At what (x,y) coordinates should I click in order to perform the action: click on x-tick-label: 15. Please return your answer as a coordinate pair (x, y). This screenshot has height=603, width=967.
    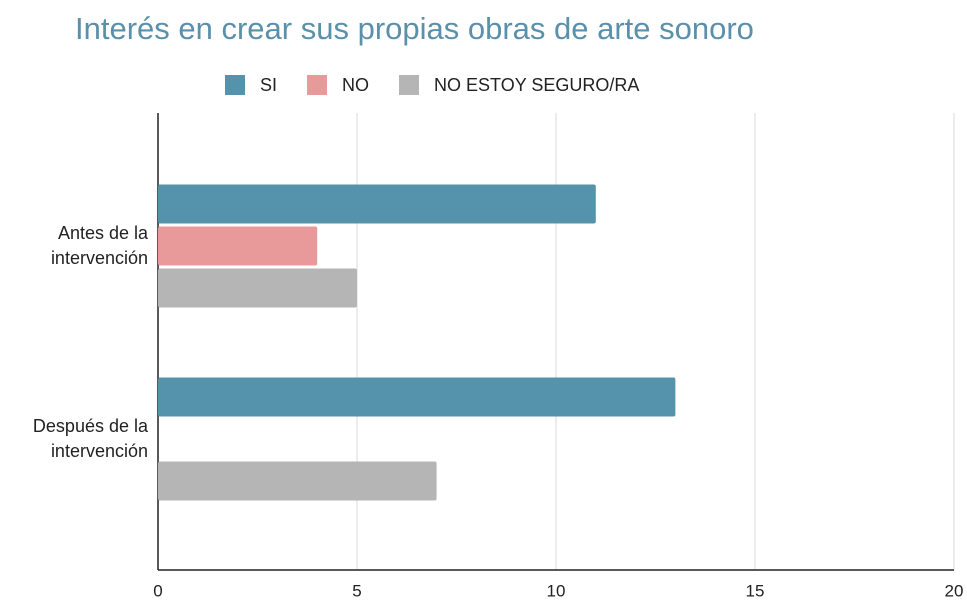
    Looking at the image, I should click on (755, 590).